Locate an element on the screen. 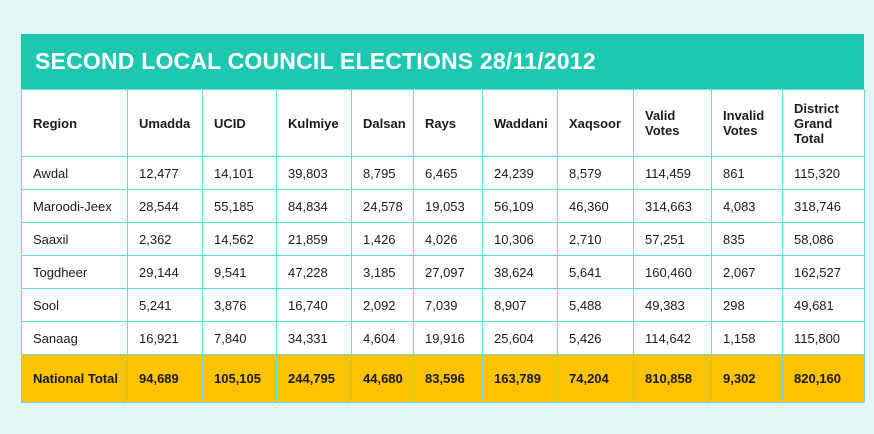 The width and height of the screenshot is (874, 434). value-cell: 2,067 is located at coordinates (747, 272).